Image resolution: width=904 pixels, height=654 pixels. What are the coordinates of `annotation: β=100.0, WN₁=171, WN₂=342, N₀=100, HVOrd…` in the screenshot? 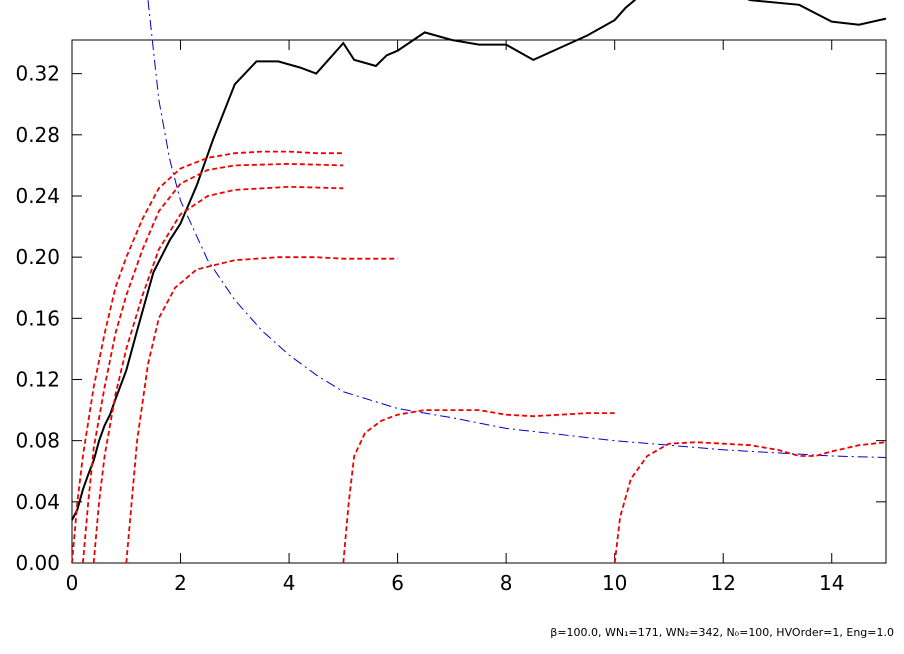 It's located at (722, 632).